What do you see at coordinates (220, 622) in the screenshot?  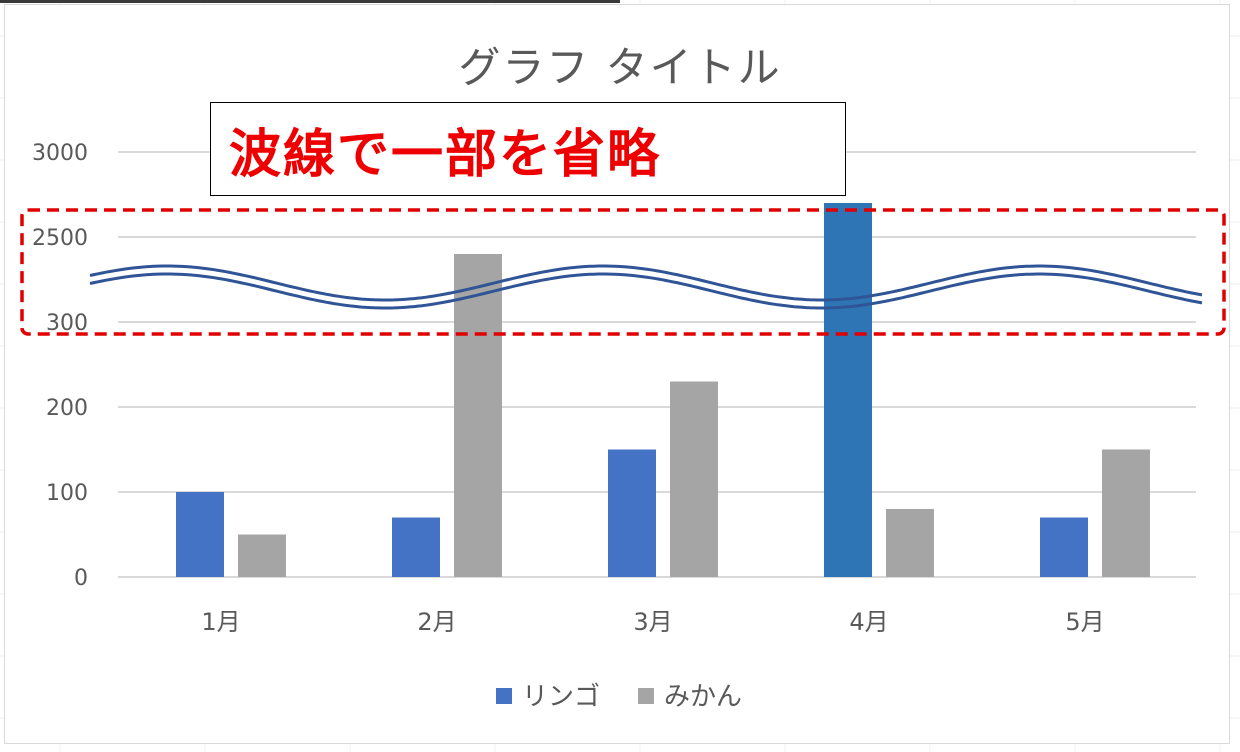 I see `x-category-label: 1月` at bounding box center [220, 622].